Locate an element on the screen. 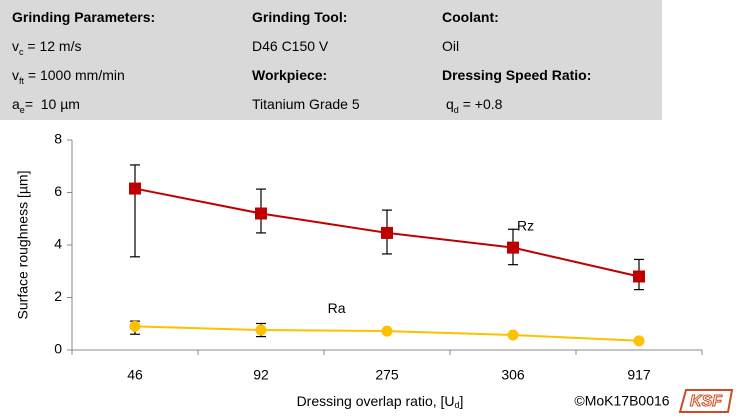  x-tick-label: 917 is located at coordinates (639, 375).